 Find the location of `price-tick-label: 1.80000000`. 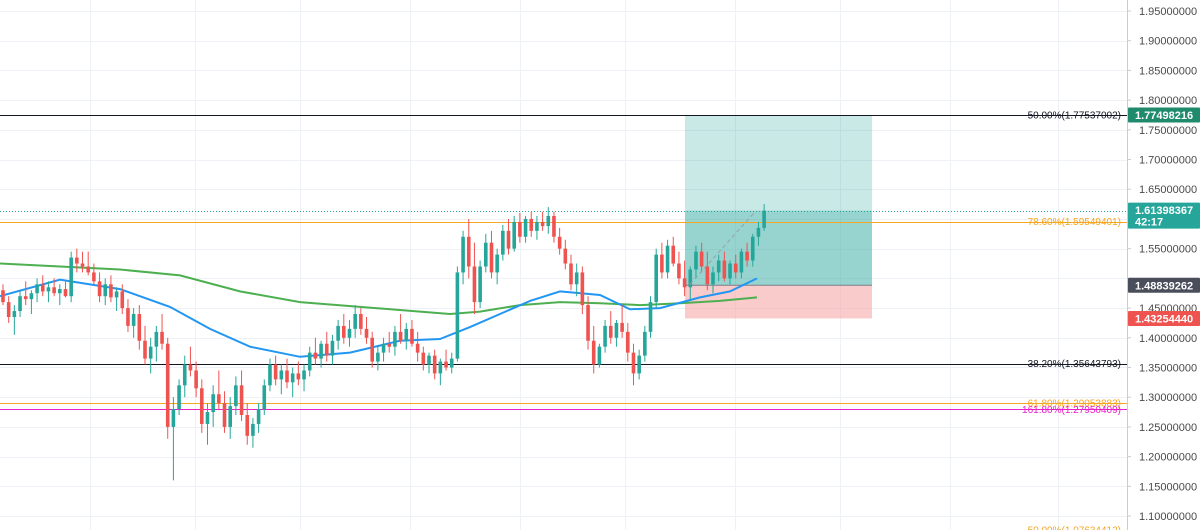

price-tick-label: 1.80000000 is located at coordinates (1168, 101).